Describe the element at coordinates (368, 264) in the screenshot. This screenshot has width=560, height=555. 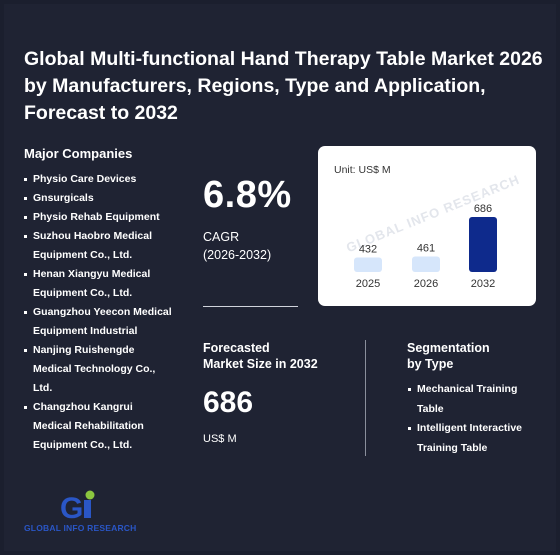
I see `bar-2025` at that location.